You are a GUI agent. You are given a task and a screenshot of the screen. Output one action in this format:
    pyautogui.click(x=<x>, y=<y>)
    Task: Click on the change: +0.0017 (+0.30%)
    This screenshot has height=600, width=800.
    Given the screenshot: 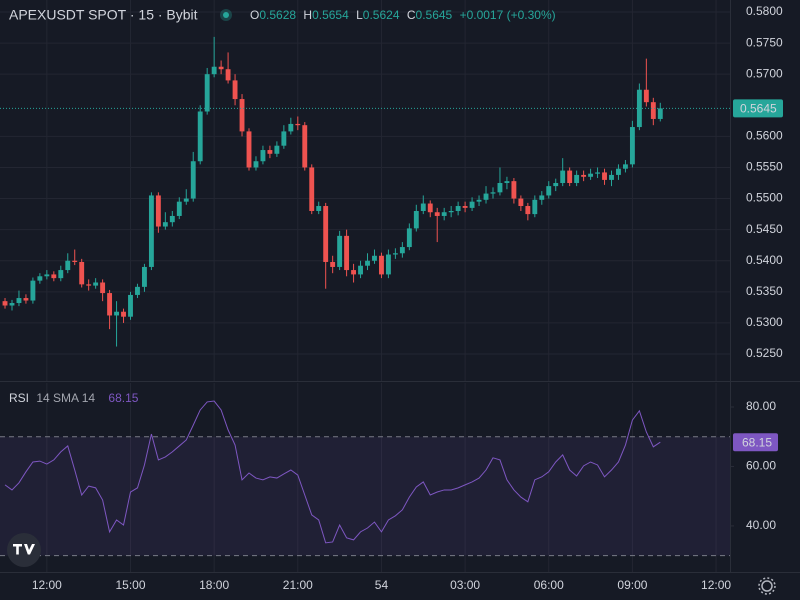 What is the action you would take?
    pyautogui.click(x=508, y=15)
    